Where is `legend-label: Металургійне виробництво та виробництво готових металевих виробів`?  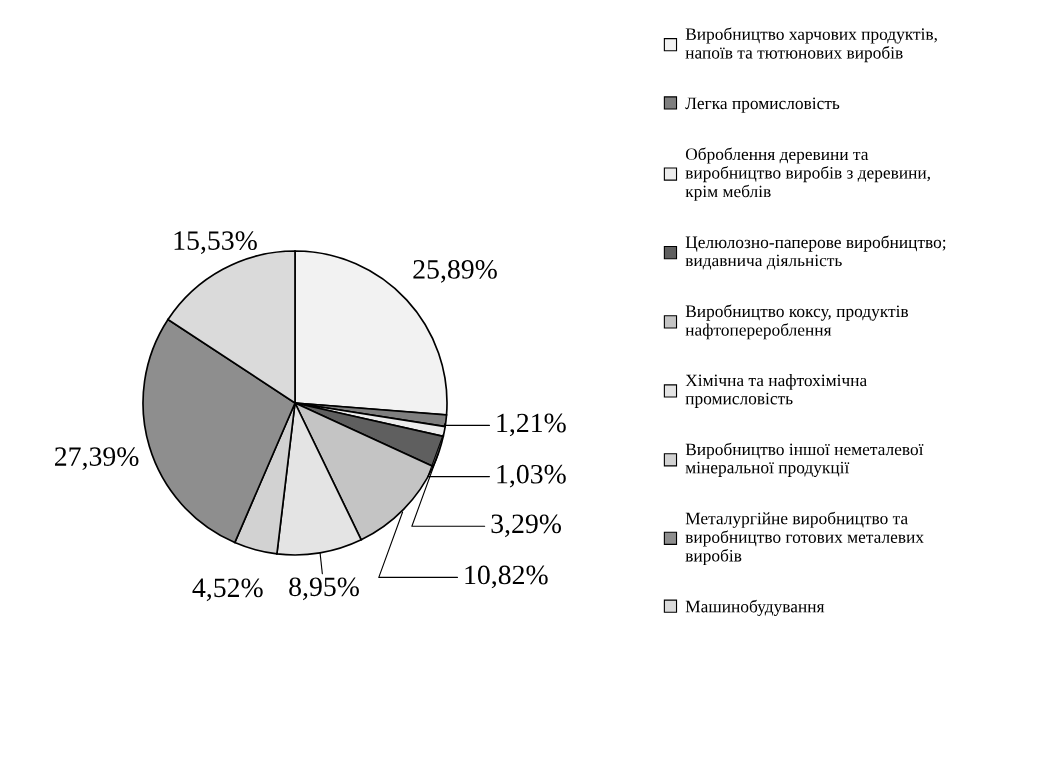 legend-label: Металургійне виробництво та виробництво готових металевих виробів is located at coordinates (804, 538).